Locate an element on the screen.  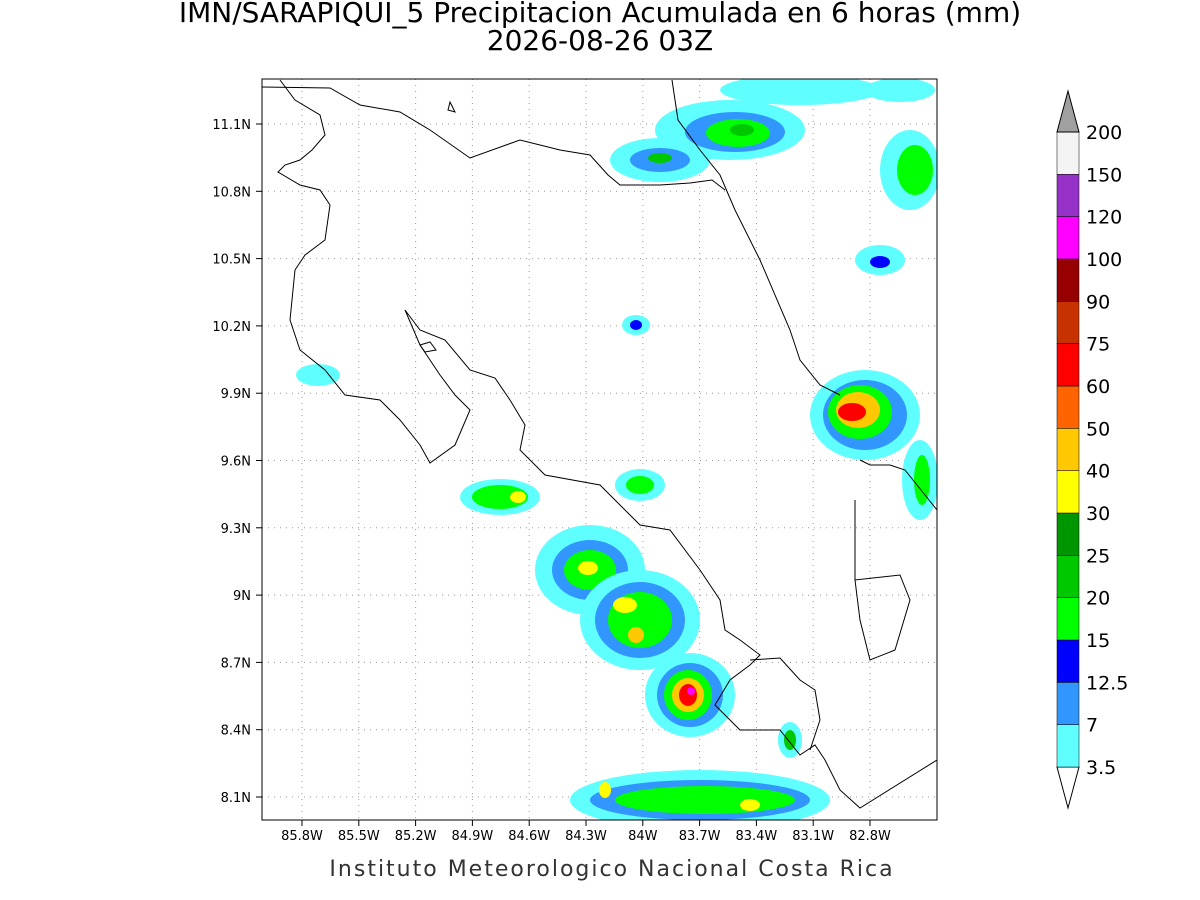
lat-tick-label: 8.1N is located at coordinates (236, 798).